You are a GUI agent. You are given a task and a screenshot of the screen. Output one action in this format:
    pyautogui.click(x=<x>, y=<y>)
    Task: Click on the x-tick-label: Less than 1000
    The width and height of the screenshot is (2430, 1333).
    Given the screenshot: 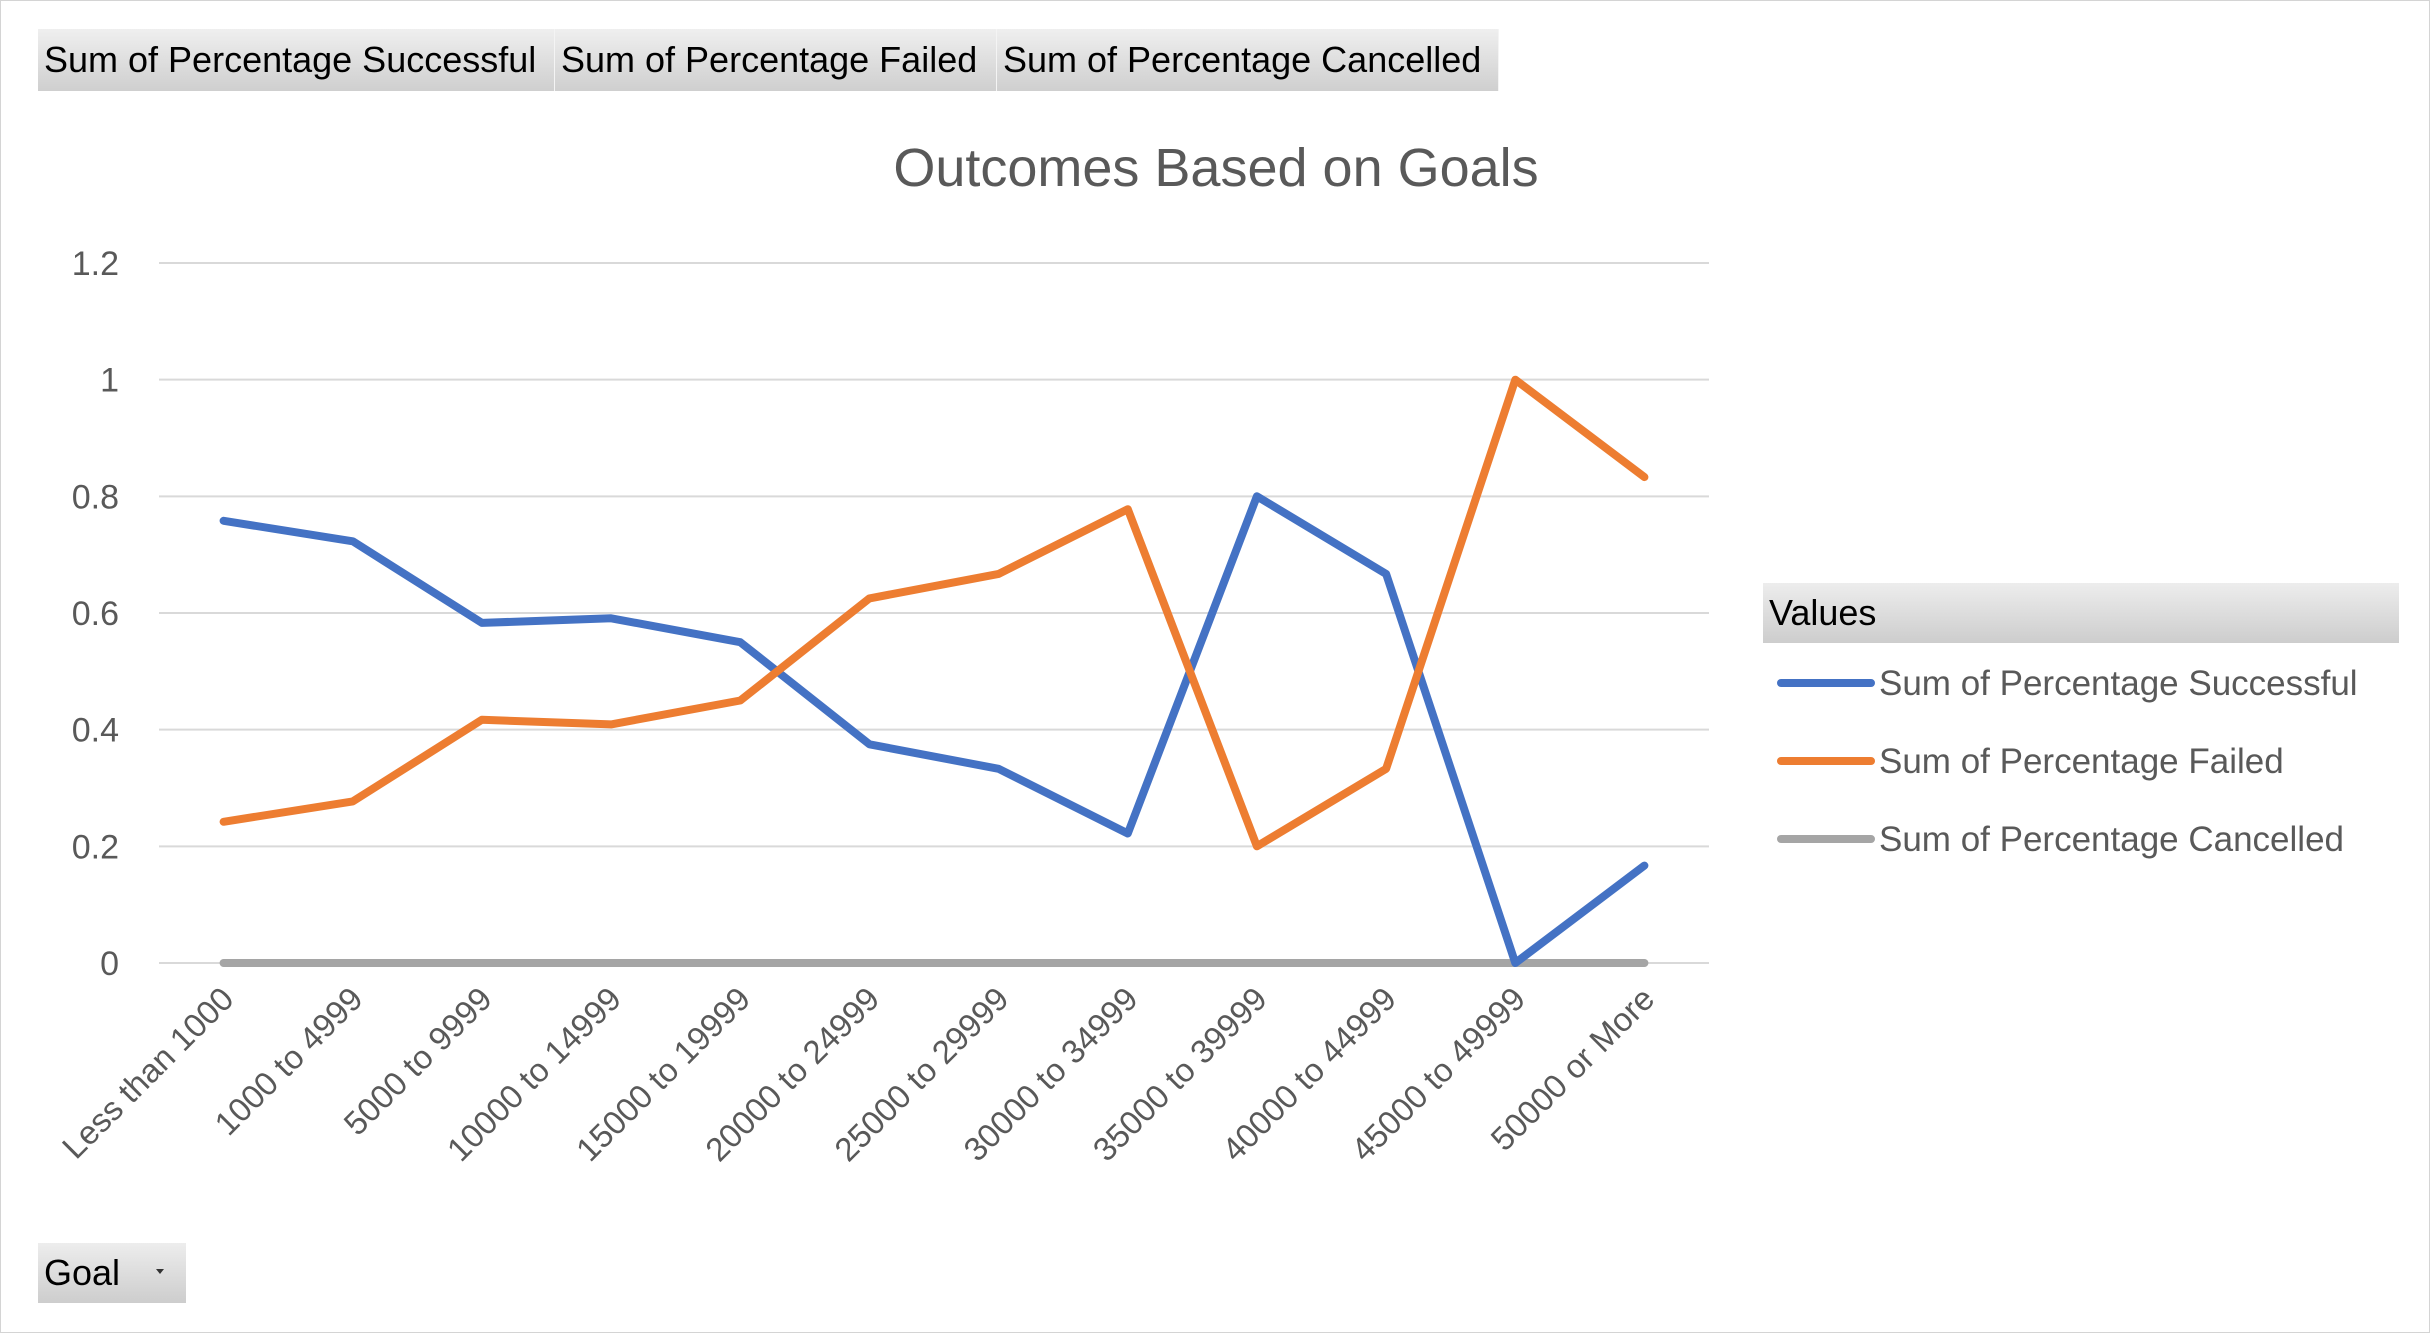 What is the action you would take?
    pyautogui.click(x=148, y=1073)
    